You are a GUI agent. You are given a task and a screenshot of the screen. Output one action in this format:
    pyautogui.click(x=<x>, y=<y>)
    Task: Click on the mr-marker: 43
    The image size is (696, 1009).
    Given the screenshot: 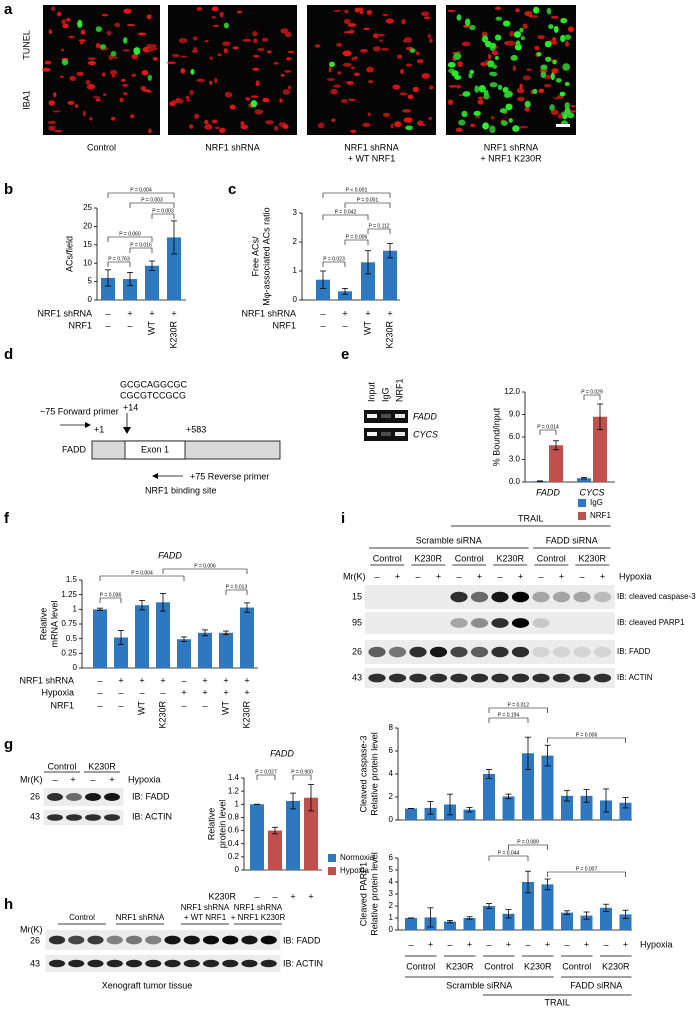 What is the action you would take?
    pyautogui.click(x=35, y=816)
    